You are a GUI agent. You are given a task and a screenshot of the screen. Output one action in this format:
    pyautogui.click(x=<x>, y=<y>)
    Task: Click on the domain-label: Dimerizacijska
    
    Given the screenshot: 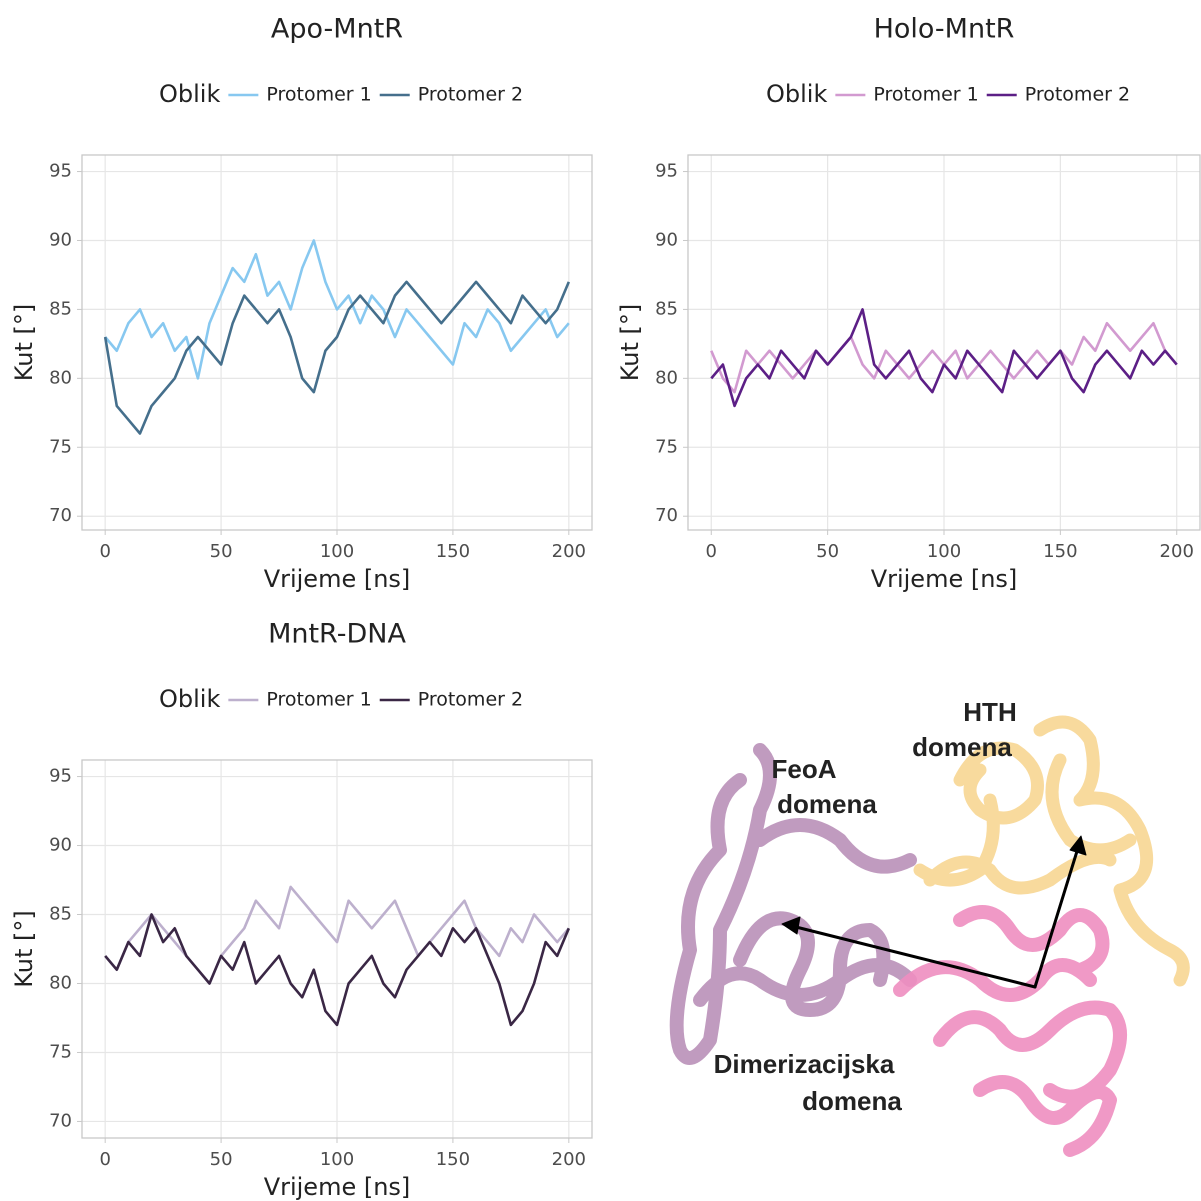 What is the action you would take?
    pyautogui.click(x=804, y=1064)
    